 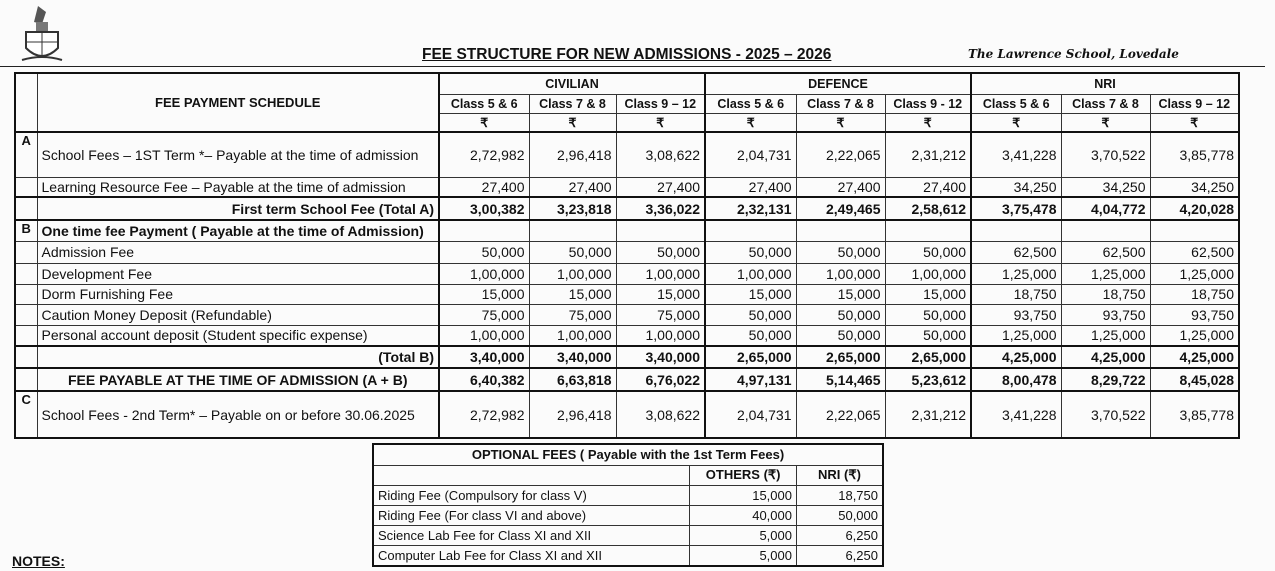 What do you see at coordinates (928, 379) in the screenshot?
I see `fee-value: 5,23,612` at bounding box center [928, 379].